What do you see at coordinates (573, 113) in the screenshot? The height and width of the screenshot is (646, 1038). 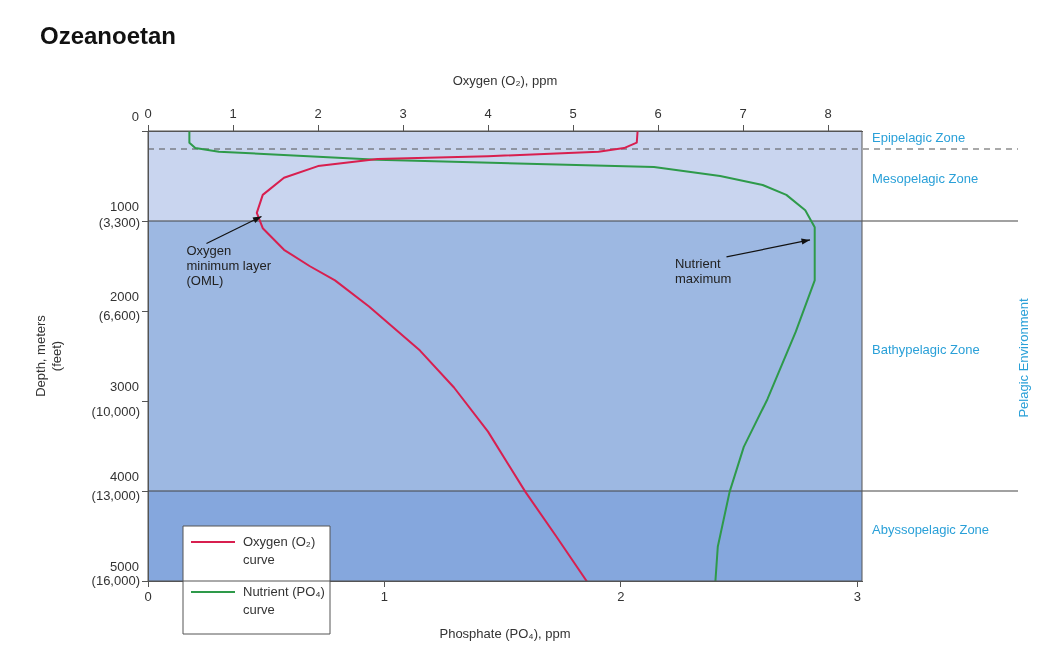 I see `x2-tick-label: 5` at bounding box center [573, 113].